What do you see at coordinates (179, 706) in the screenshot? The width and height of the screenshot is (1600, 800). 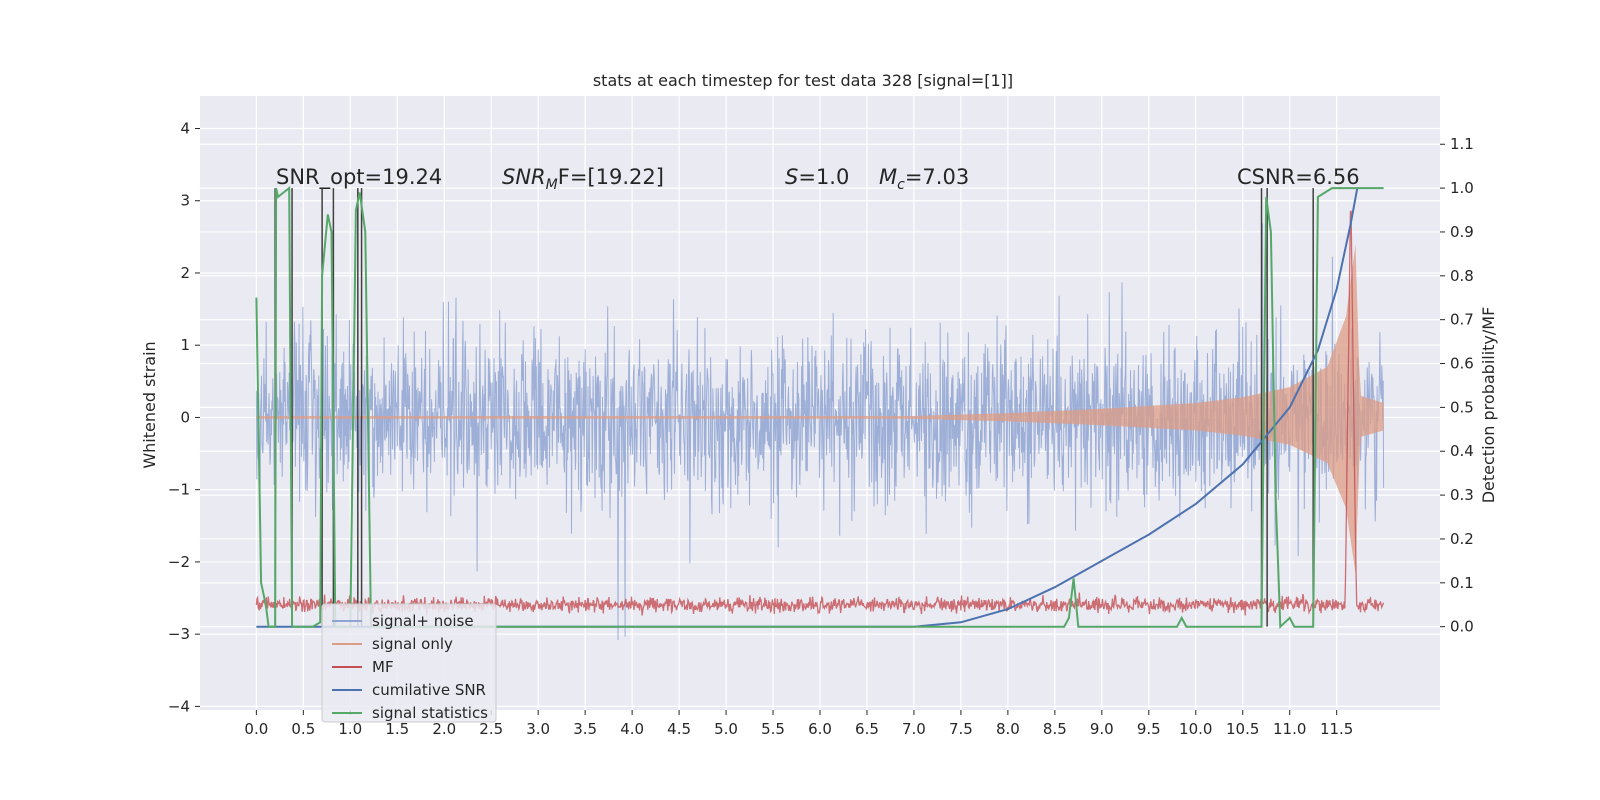 I see `y-left-tick-label: −4` at bounding box center [179, 706].